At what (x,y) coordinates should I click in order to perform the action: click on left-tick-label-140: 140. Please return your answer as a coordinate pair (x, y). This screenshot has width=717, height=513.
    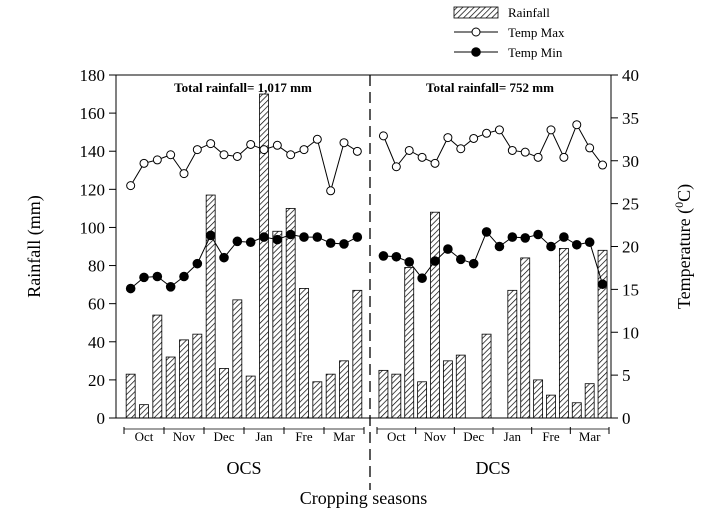
    Looking at the image, I should click on (93, 151).